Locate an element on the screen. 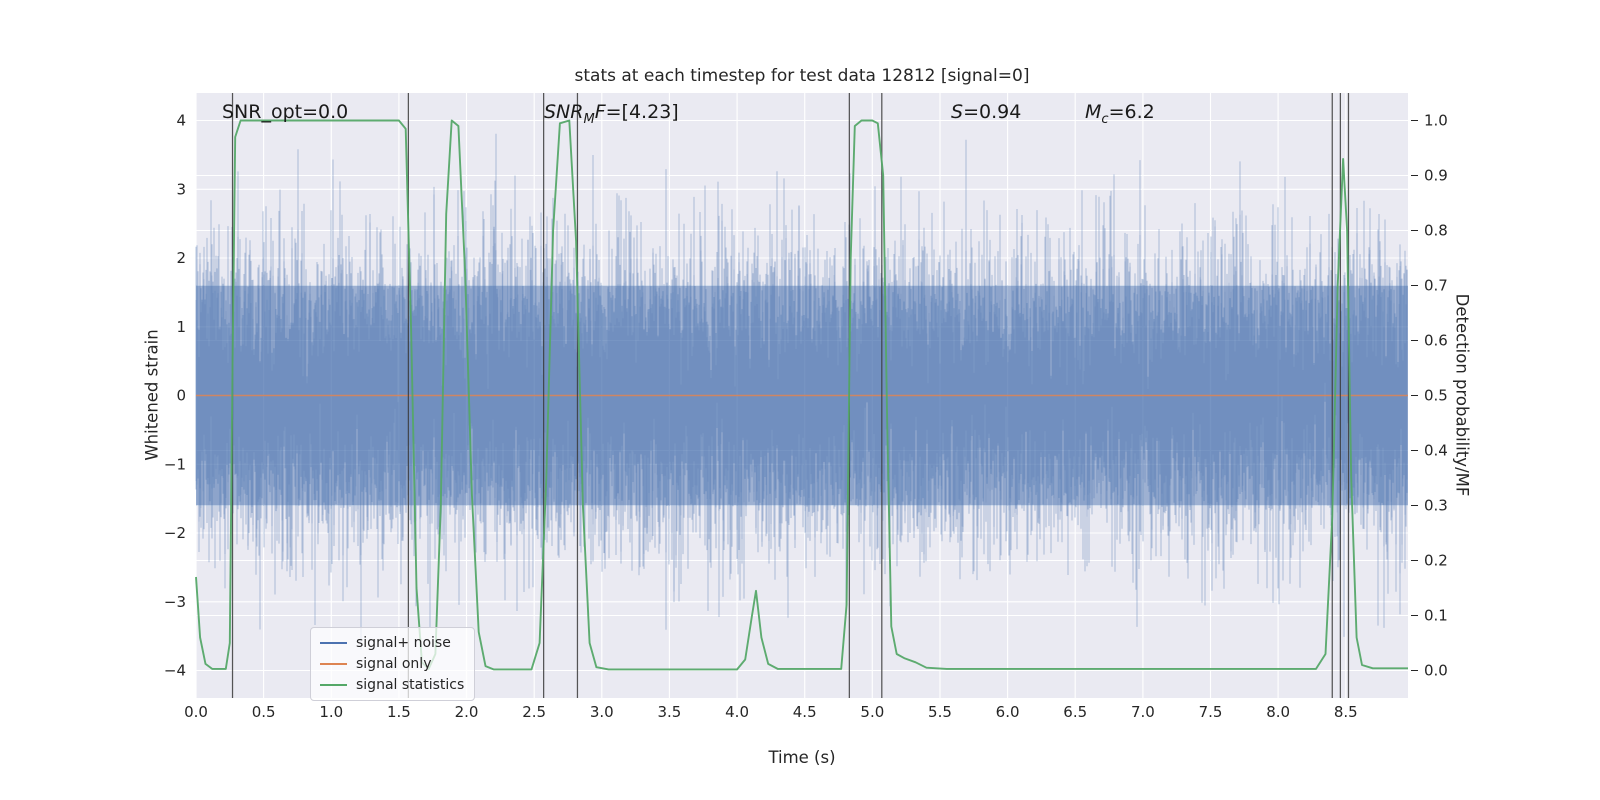 This screenshot has width=1600, height=800. x-tick-label: 3.5 is located at coordinates (670, 712).